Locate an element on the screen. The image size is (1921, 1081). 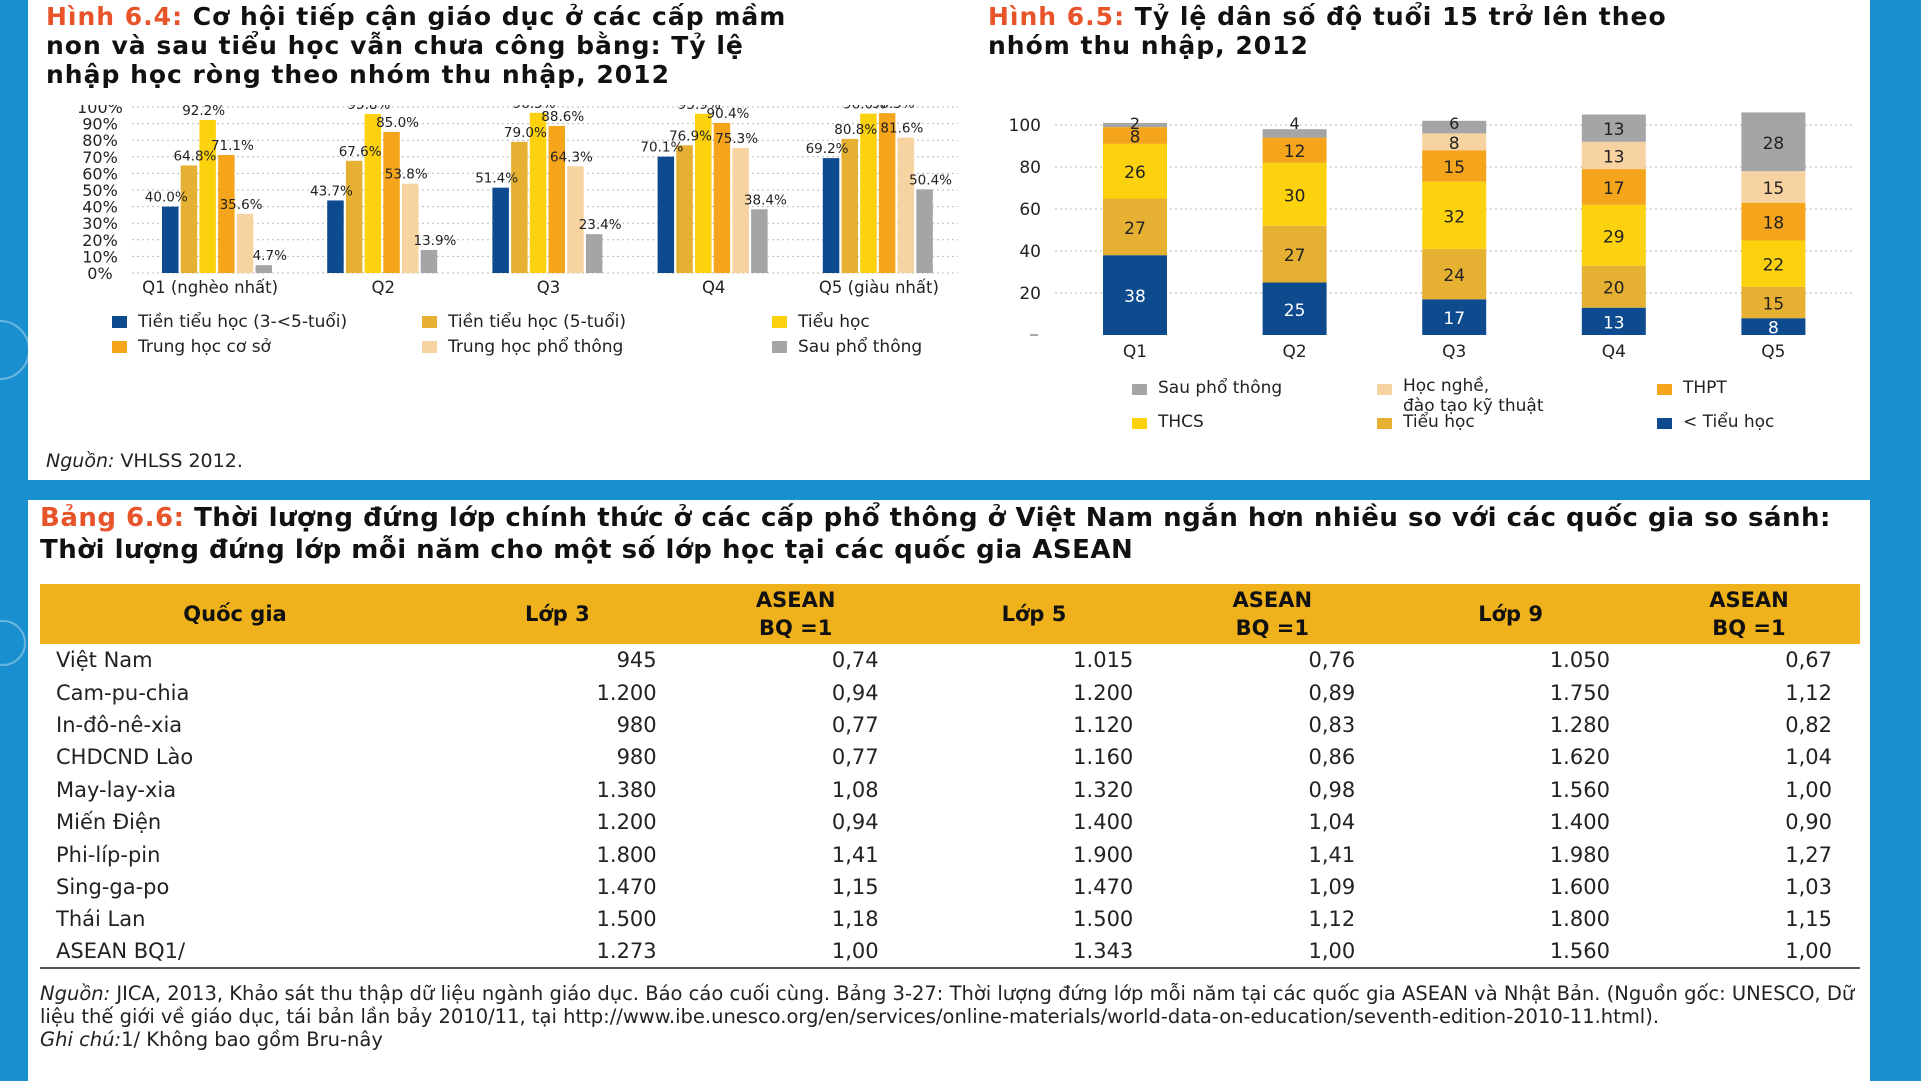
legend-label: Trung học cơ sở is located at coordinates (204, 347).